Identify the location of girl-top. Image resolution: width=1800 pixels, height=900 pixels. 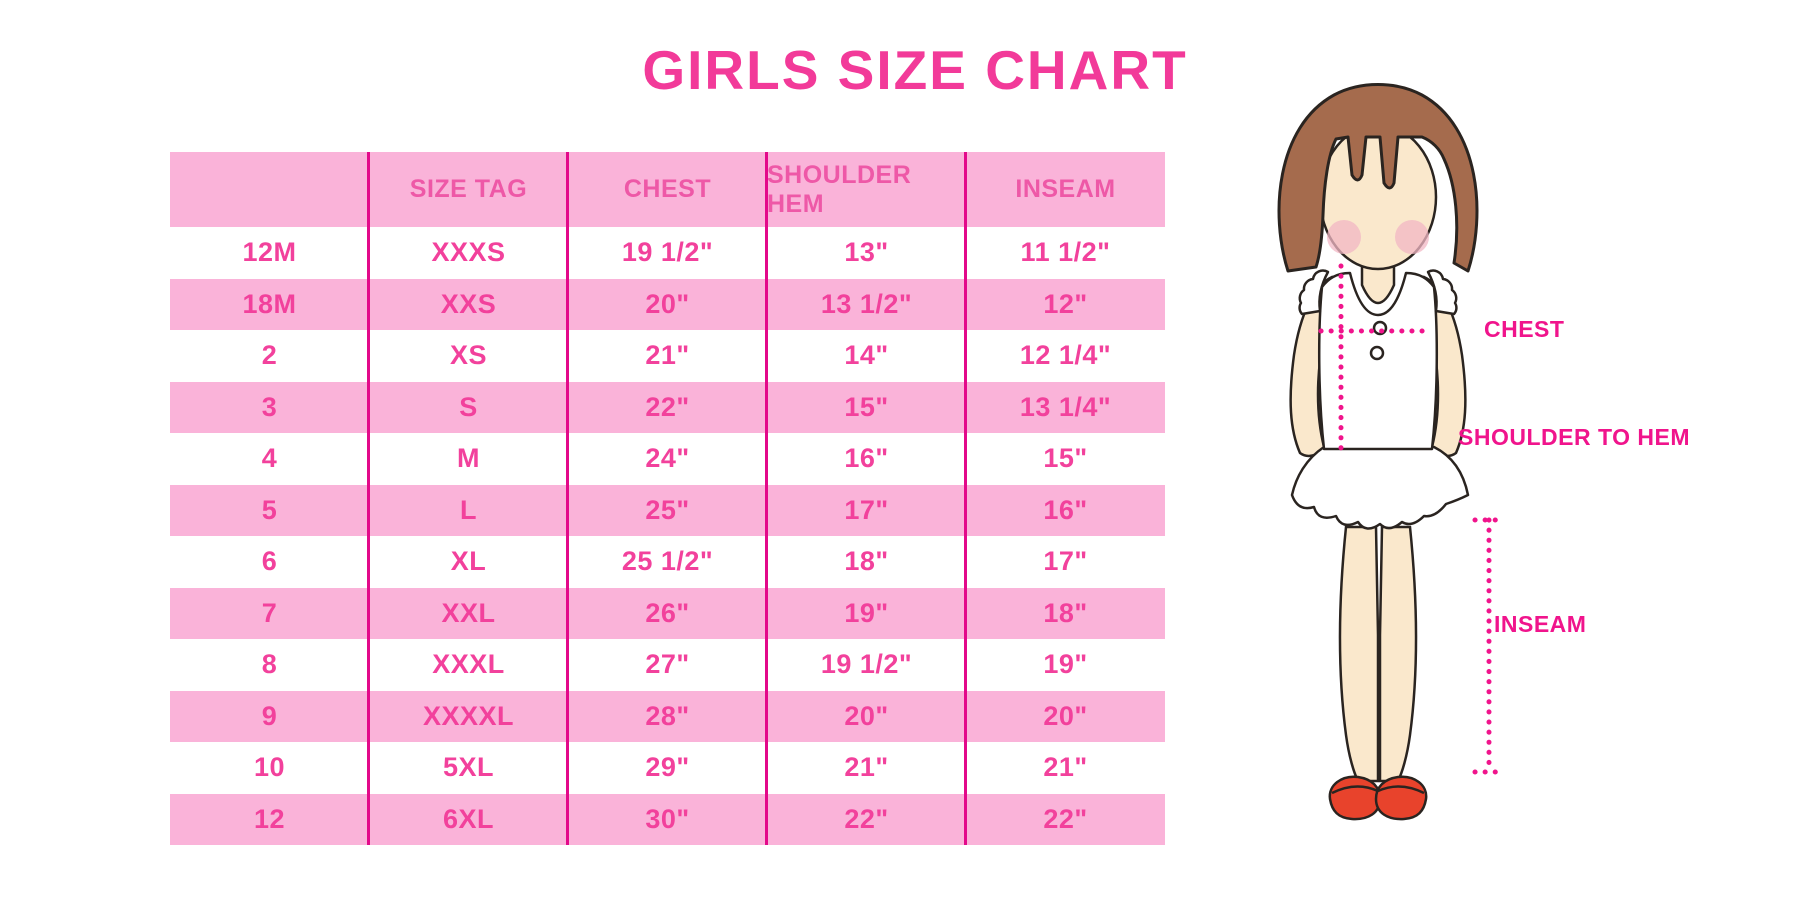
(1378, 361).